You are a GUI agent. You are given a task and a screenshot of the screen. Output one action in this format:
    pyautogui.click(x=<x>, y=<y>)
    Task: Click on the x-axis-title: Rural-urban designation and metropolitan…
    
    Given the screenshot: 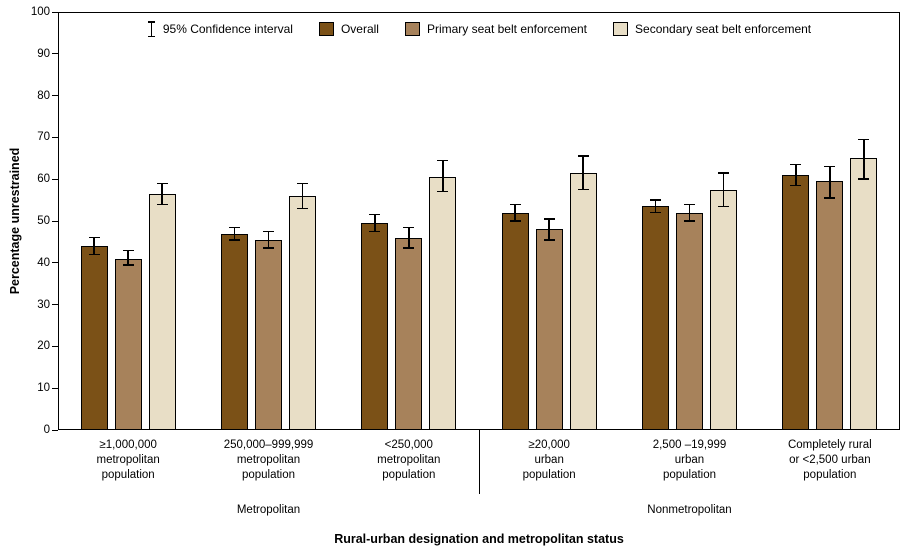 What is the action you would take?
    pyautogui.click(x=479, y=539)
    